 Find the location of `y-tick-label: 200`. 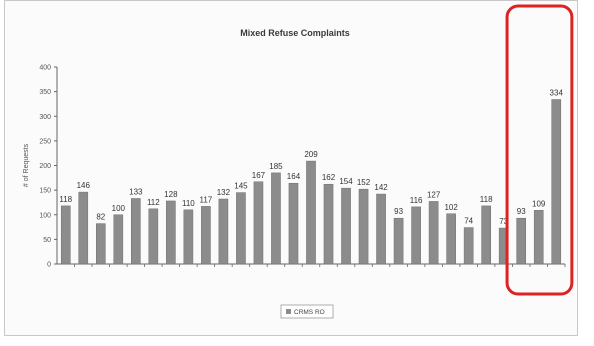

y-tick-label: 200 is located at coordinates (45, 166).